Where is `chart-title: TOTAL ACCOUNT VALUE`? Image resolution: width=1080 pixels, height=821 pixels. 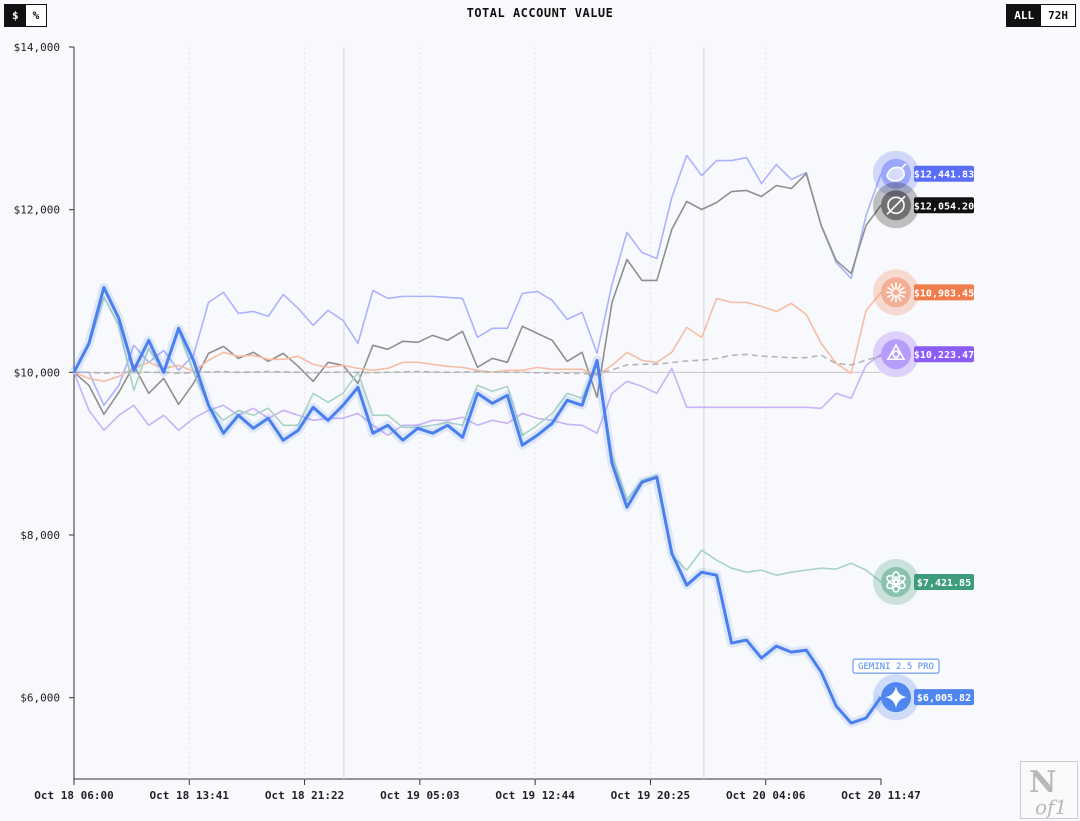 chart-title: TOTAL ACCOUNT VALUE is located at coordinates (540, 13).